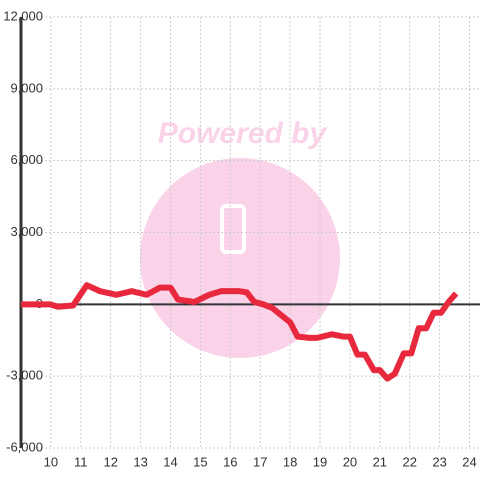  I want to click on y-tick-label: 3,000, so click(26, 231).